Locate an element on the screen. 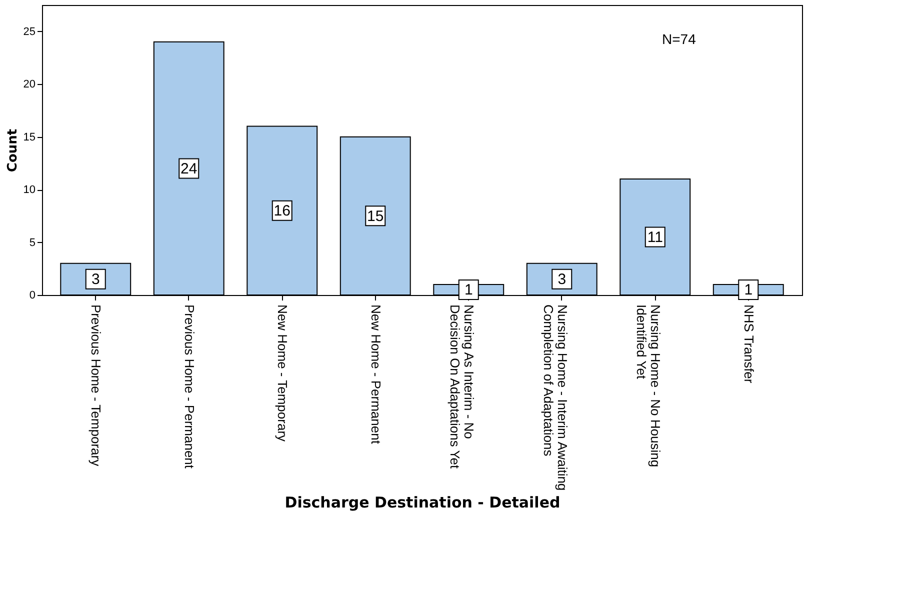 This screenshot has height=601, width=904. y-tick-label: 5 is located at coordinates (32, 242).